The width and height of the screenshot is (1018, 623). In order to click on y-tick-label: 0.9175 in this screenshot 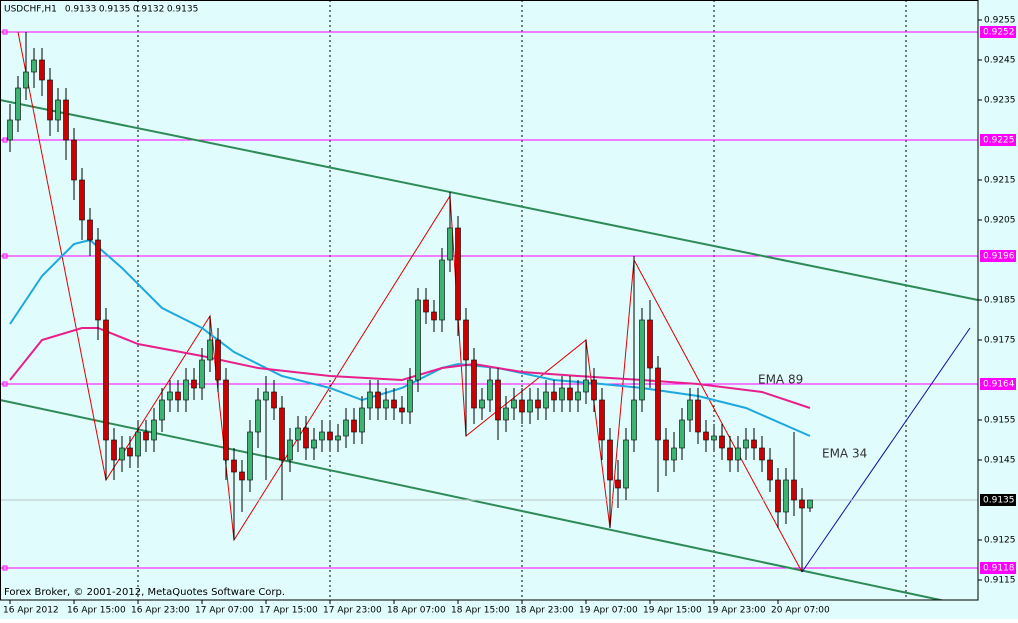, I will do `click(1000, 341)`.